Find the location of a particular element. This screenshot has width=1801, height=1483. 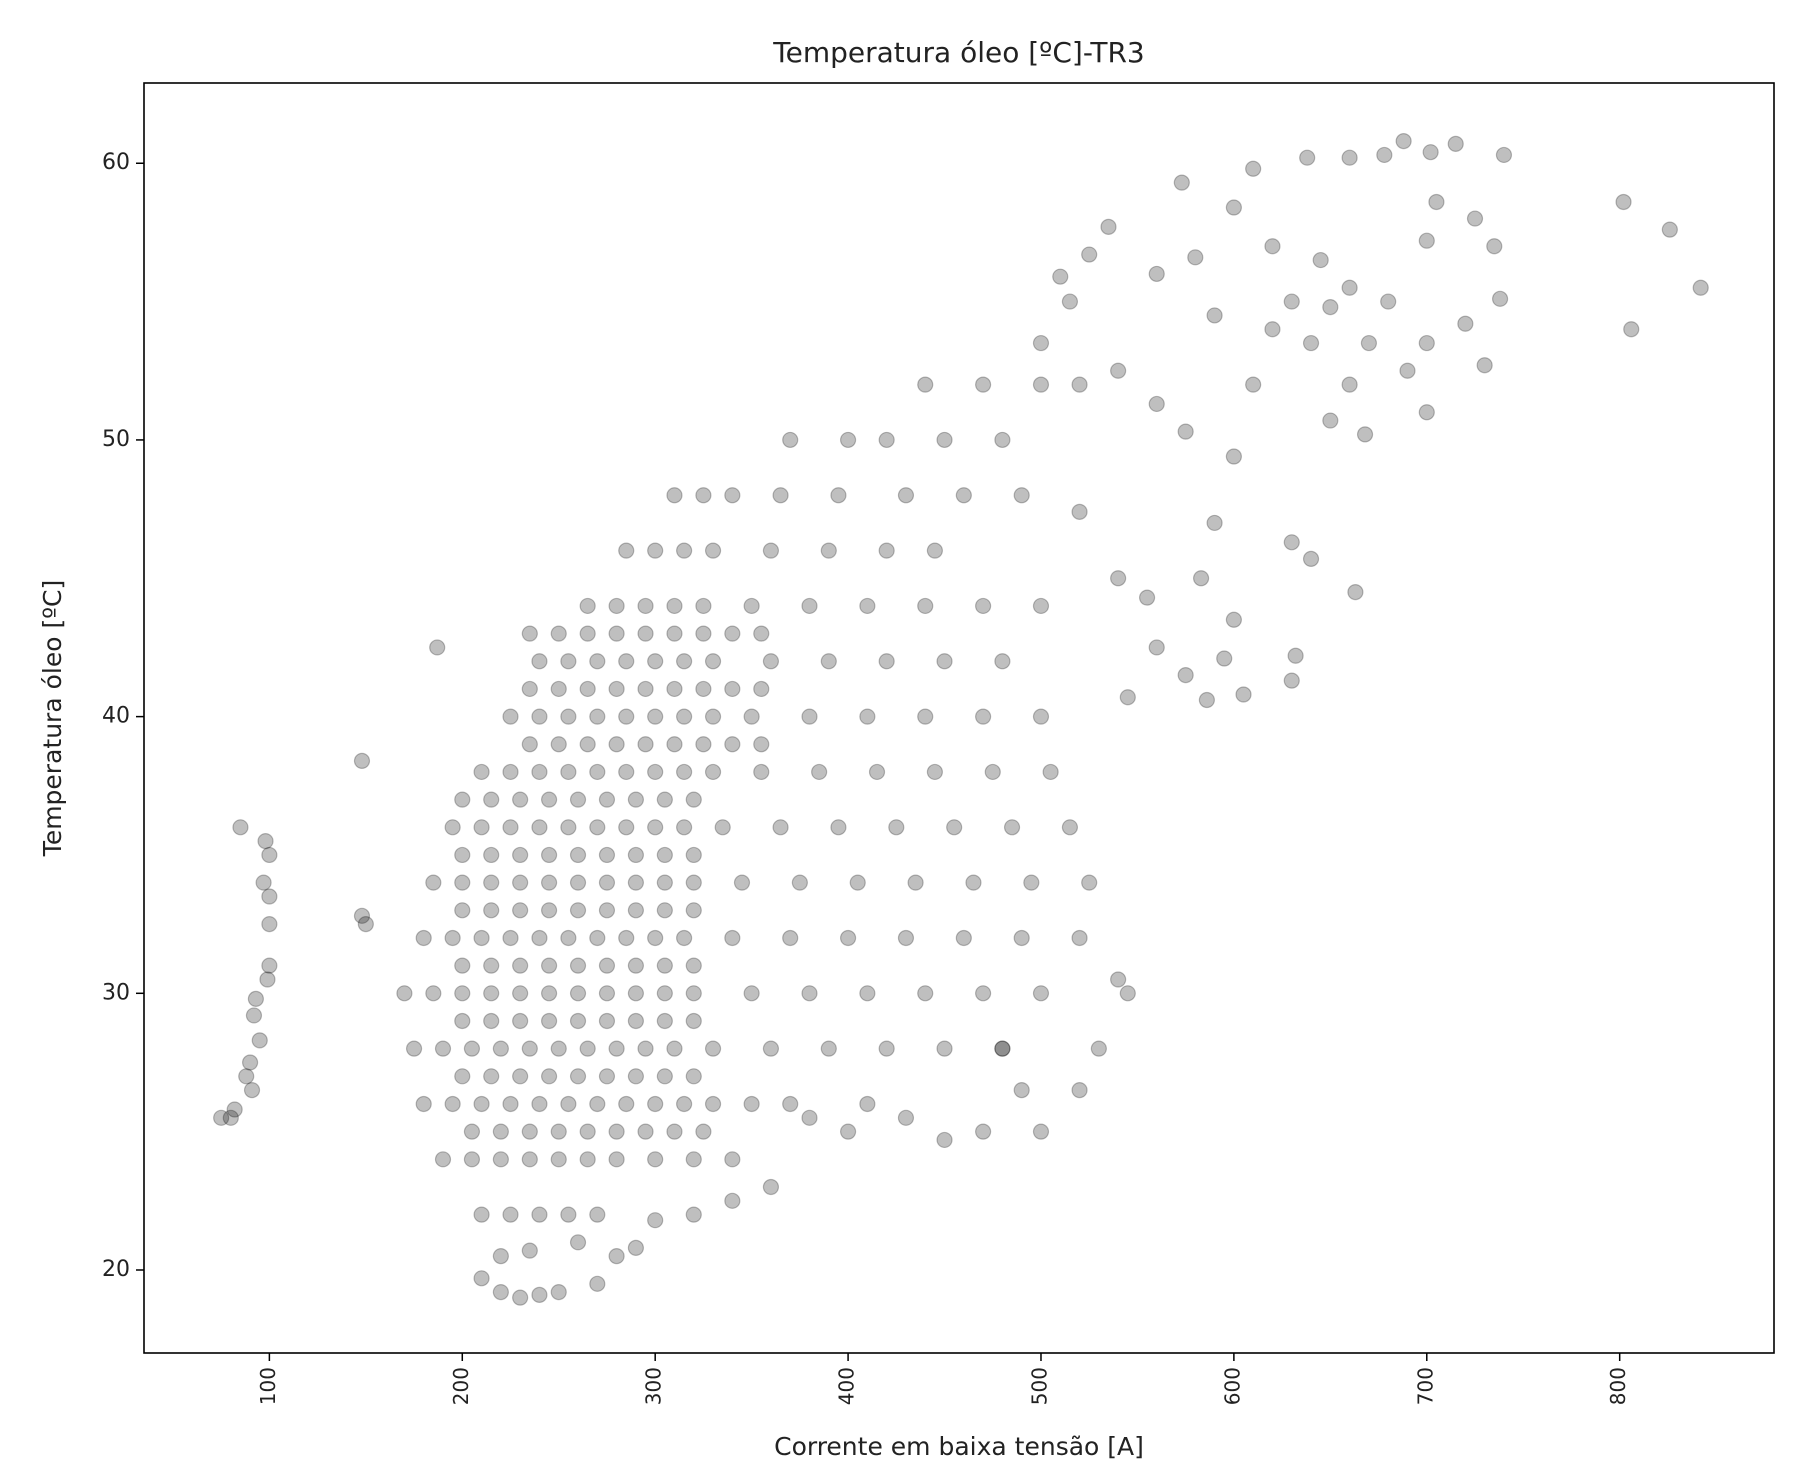

y-tick-label: 20 is located at coordinates (116, 1269).